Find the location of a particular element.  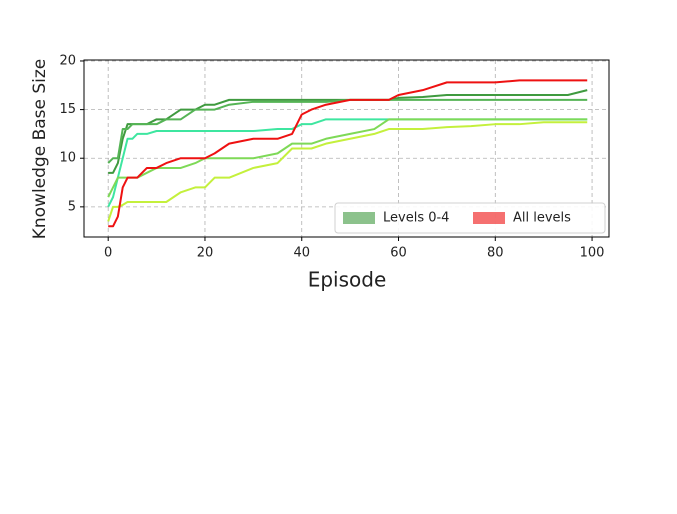

x-tick-label: 100 is located at coordinates (592, 253).